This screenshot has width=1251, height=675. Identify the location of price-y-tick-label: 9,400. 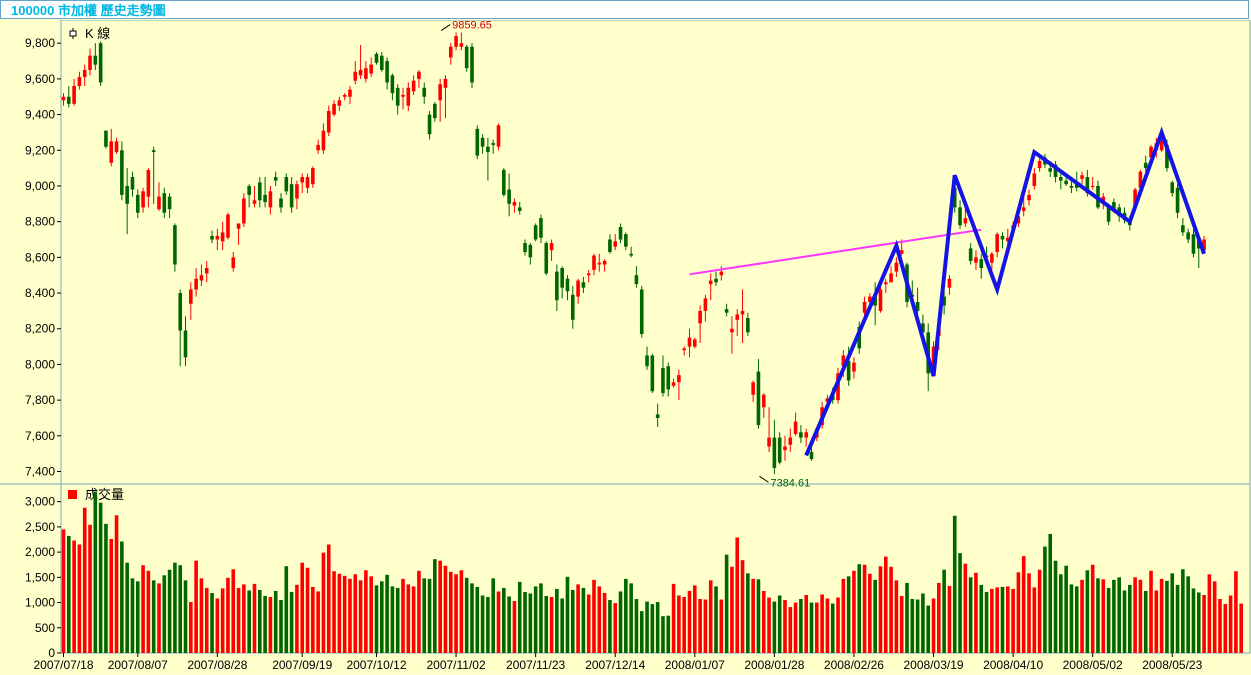
(40, 115).